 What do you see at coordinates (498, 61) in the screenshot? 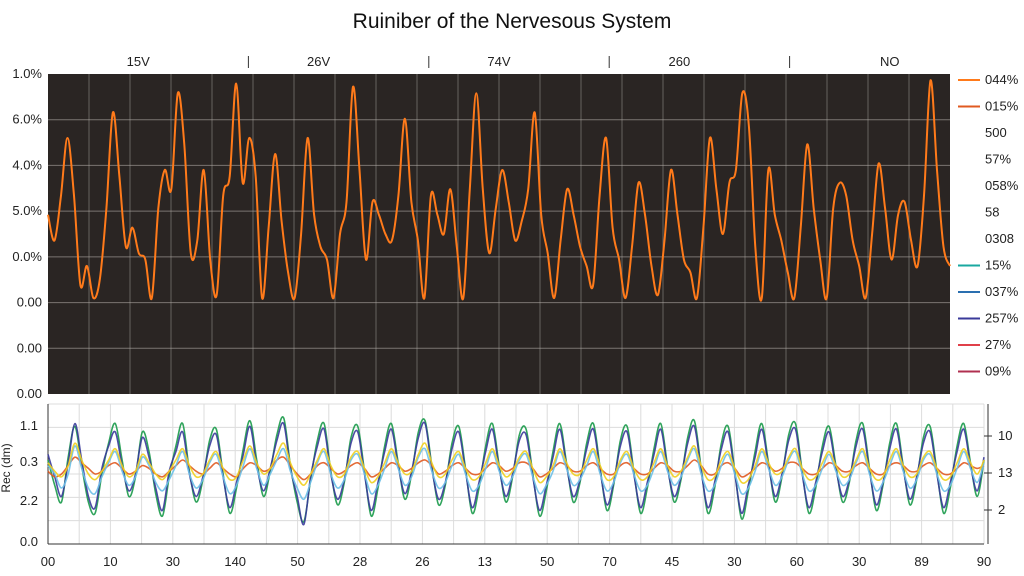
I see `top-header-label: 74V` at bounding box center [498, 61].